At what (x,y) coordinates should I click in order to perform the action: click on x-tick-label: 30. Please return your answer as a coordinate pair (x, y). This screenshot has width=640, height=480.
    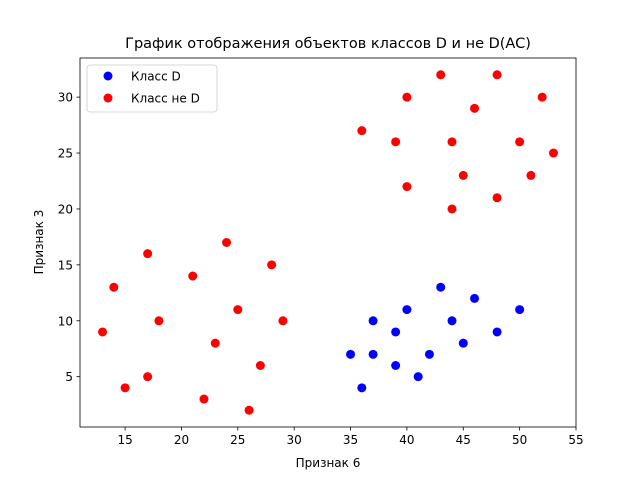
    Looking at the image, I should click on (294, 440).